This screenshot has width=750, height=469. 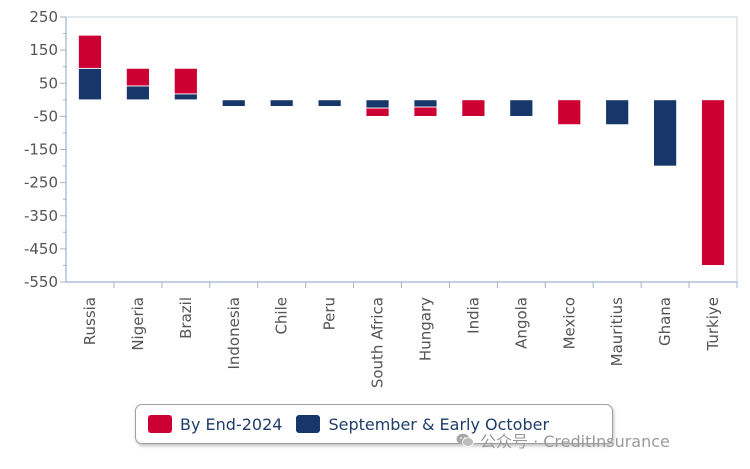 What do you see at coordinates (137, 77) in the screenshot?
I see `bar-nigeria-by-end-2024` at bounding box center [137, 77].